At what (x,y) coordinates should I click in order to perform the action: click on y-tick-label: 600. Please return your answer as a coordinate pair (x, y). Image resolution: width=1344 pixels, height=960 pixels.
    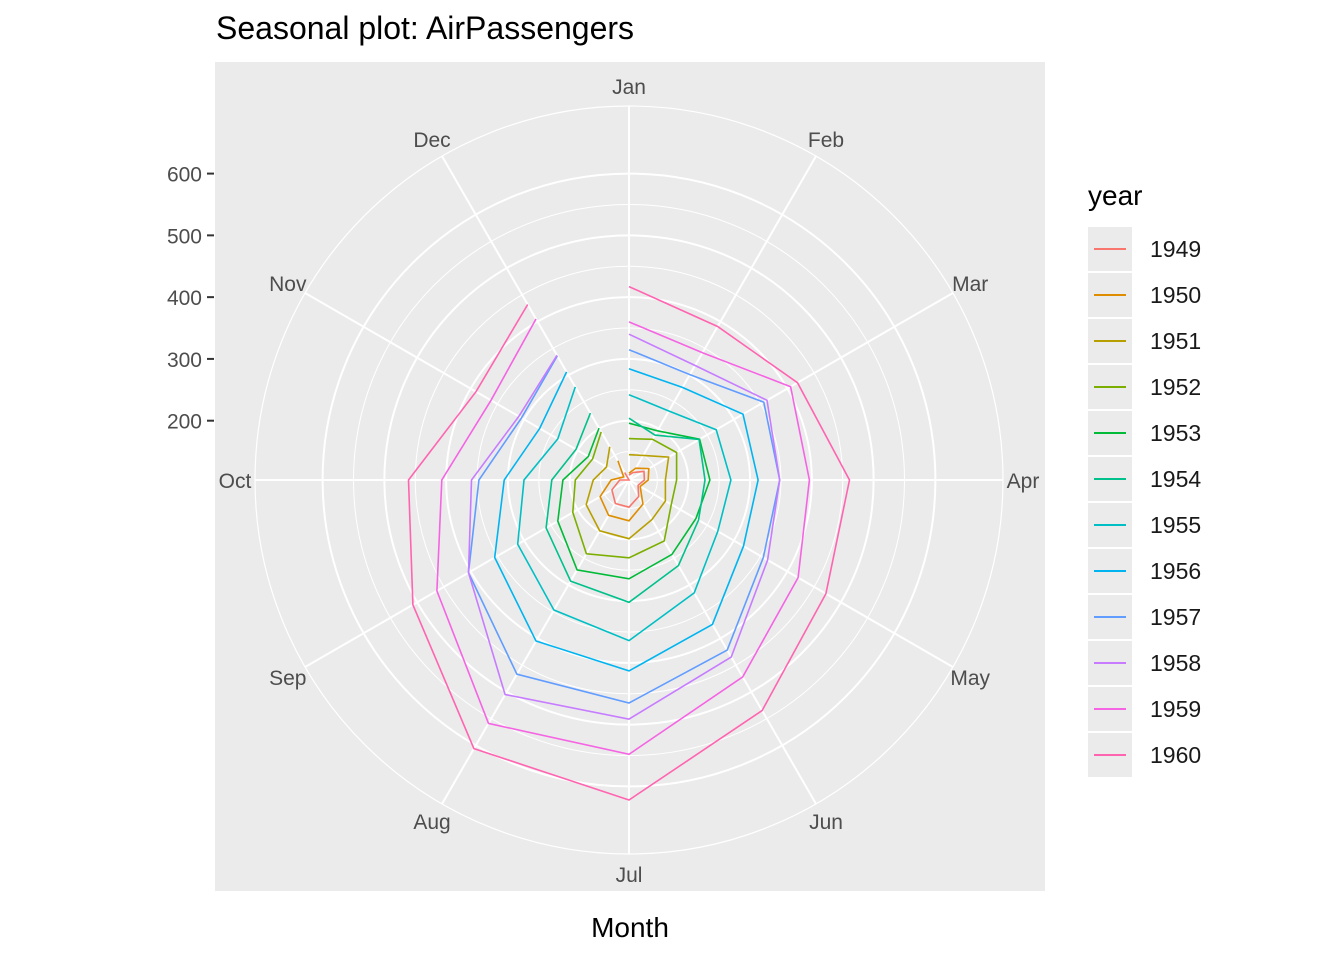
    Looking at the image, I should click on (184, 175).